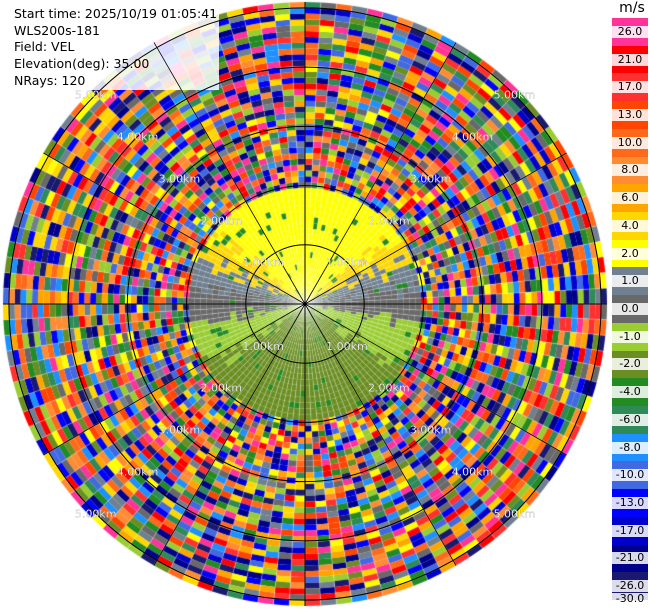 The height and width of the screenshot is (610, 650). Describe the element at coordinates (44, 47) in the screenshot. I see `field-text: Field: VEL` at that location.